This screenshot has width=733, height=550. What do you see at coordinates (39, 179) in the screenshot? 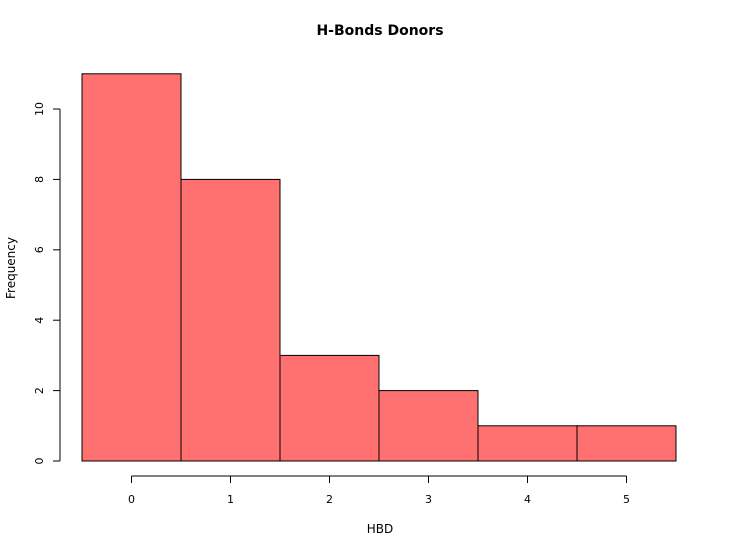
I see `y-tick-label-4: 8` at bounding box center [39, 179].